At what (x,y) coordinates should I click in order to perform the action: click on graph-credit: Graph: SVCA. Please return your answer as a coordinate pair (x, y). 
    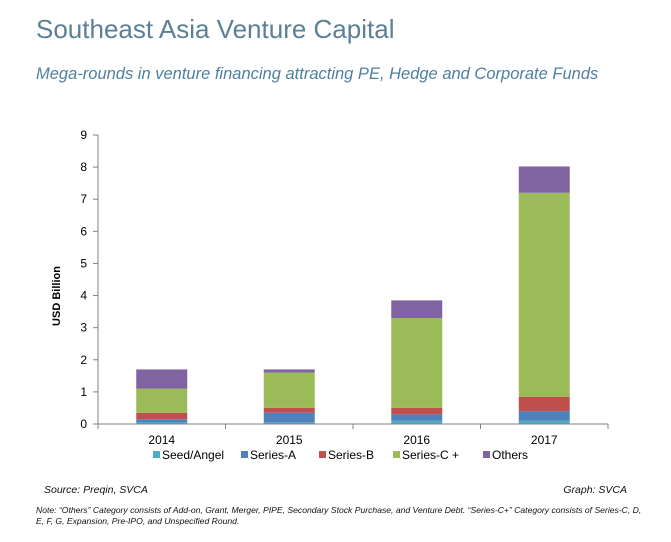
    Looking at the image, I should click on (595, 490).